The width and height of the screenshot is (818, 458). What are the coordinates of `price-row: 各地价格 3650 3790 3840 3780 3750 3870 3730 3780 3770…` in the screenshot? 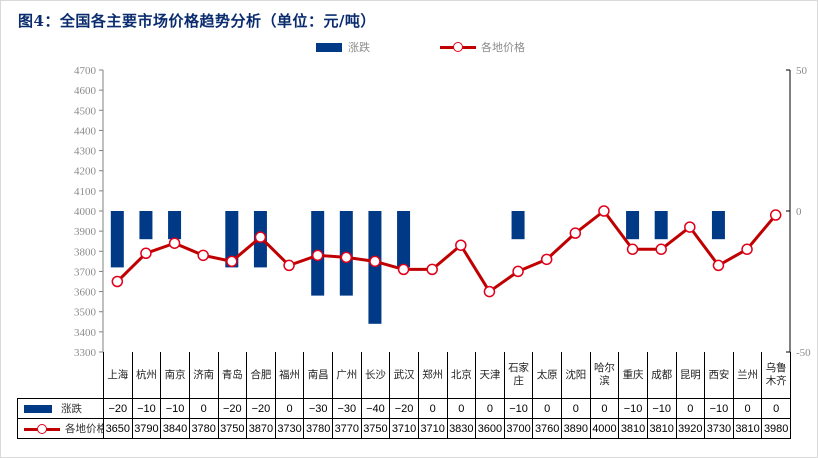 It's located at (404, 428).